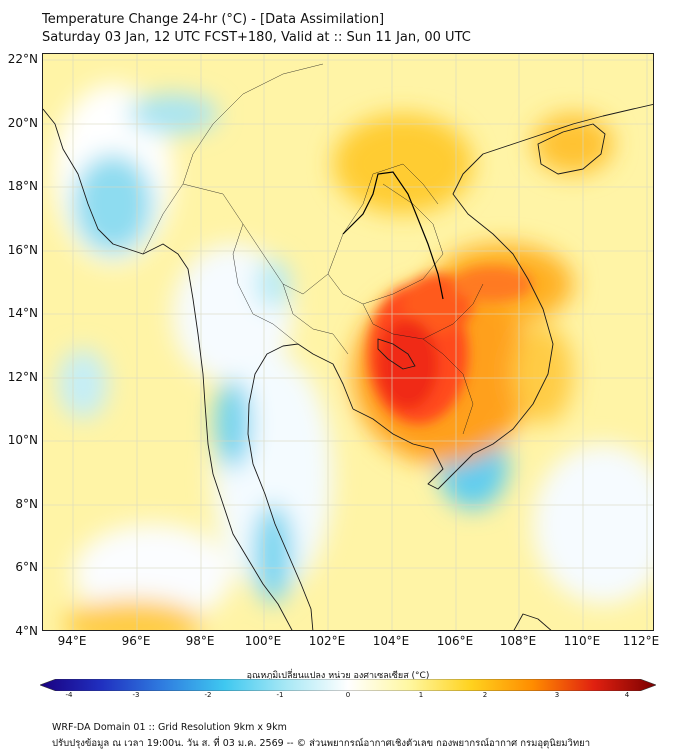  Describe the element at coordinates (348, 695) in the screenshot. I see `colorbar-tick: 0` at that location.